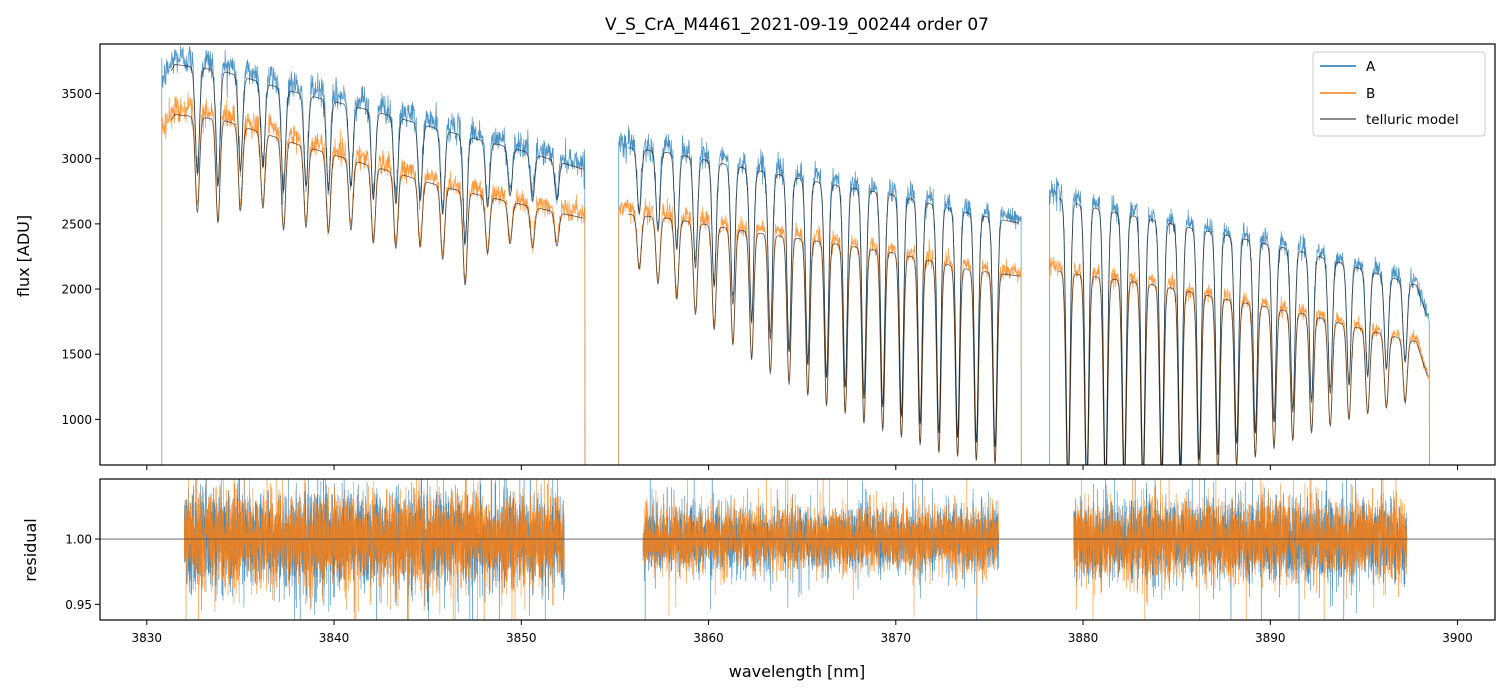 The width and height of the screenshot is (1510, 696). I want to click on legend-label-a: A, so click(1371, 67).